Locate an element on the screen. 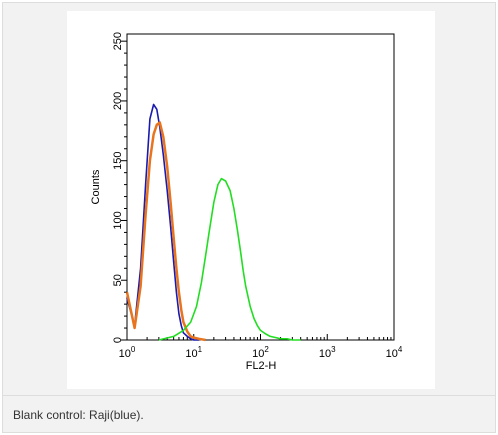 This screenshot has height=435, width=498. y-tick-label: 200 is located at coordinates (118, 101).